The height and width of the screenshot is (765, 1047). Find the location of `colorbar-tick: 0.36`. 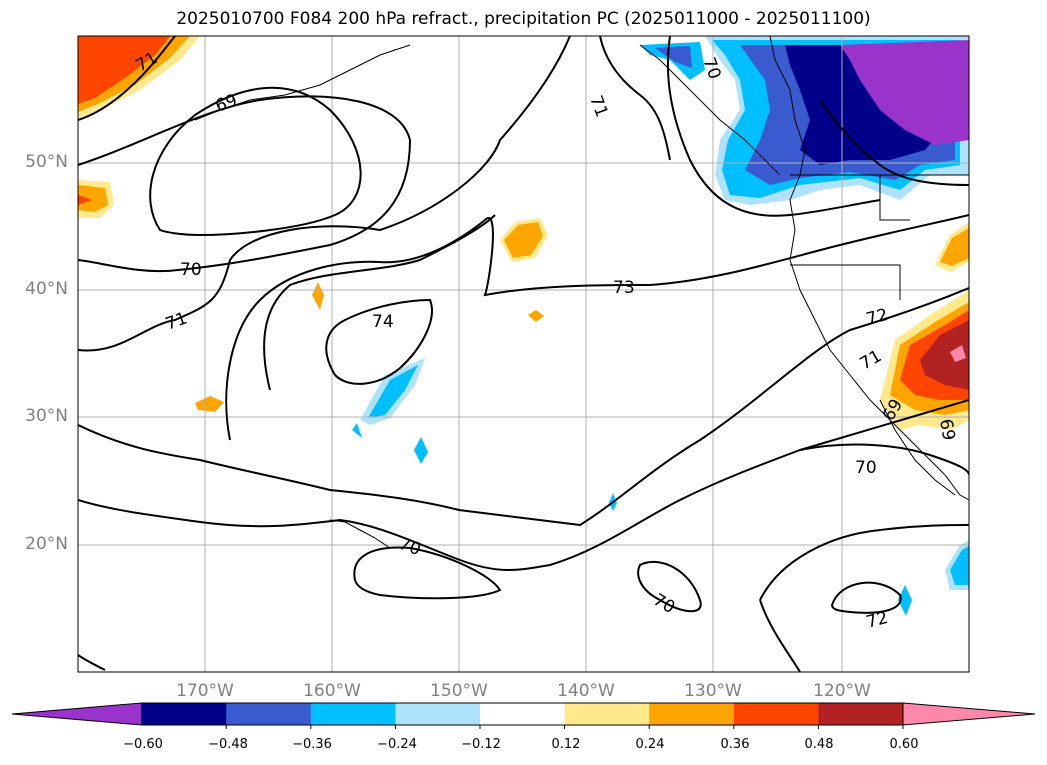

colorbar-tick: 0.36 is located at coordinates (735, 744).